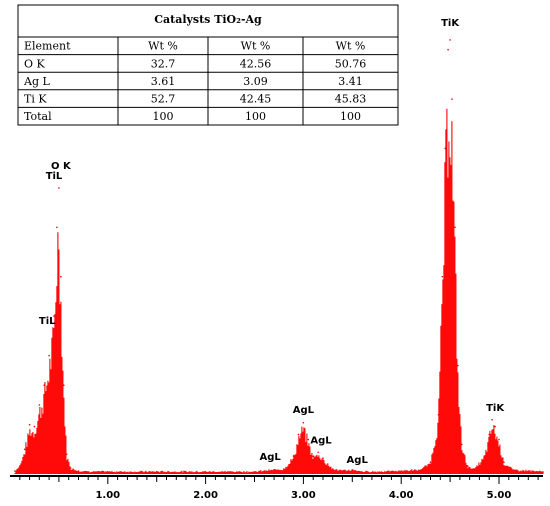 The height and width of the screenshot is (506, 550). Describe the element at coordinates (351, 99) in the screenshot. I see `table-cell: 45.83` at that location.